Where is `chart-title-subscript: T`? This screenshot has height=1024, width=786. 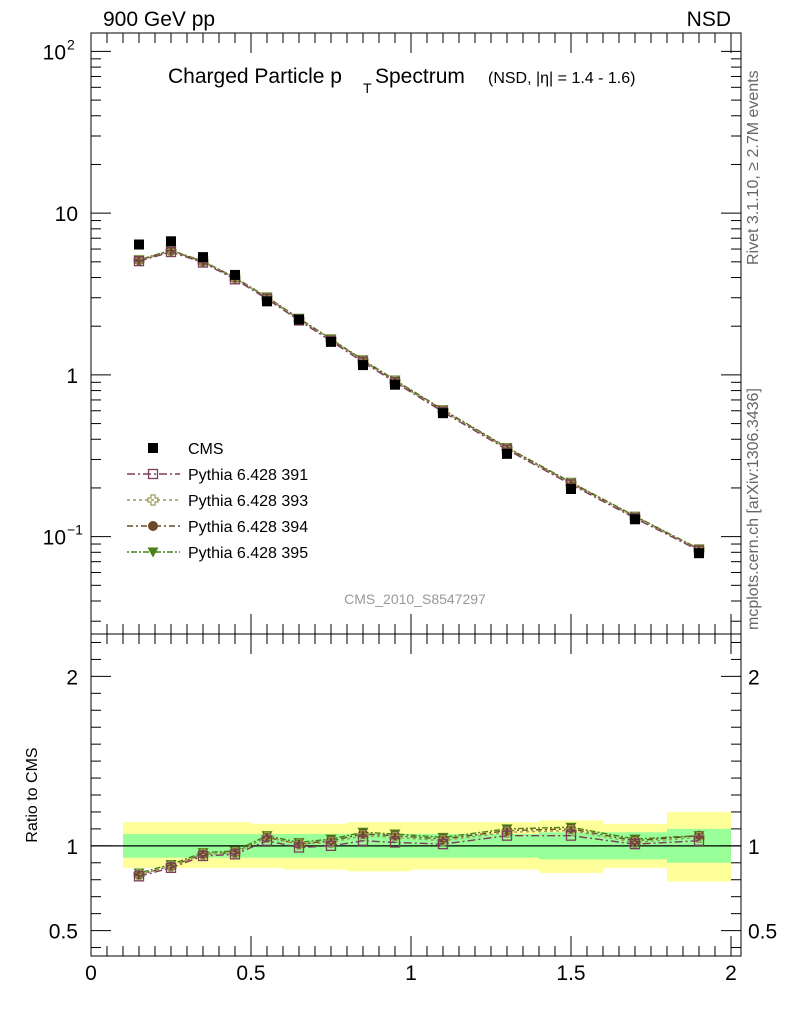 chart-title-subscript: T is located at coordinates (367, 88).